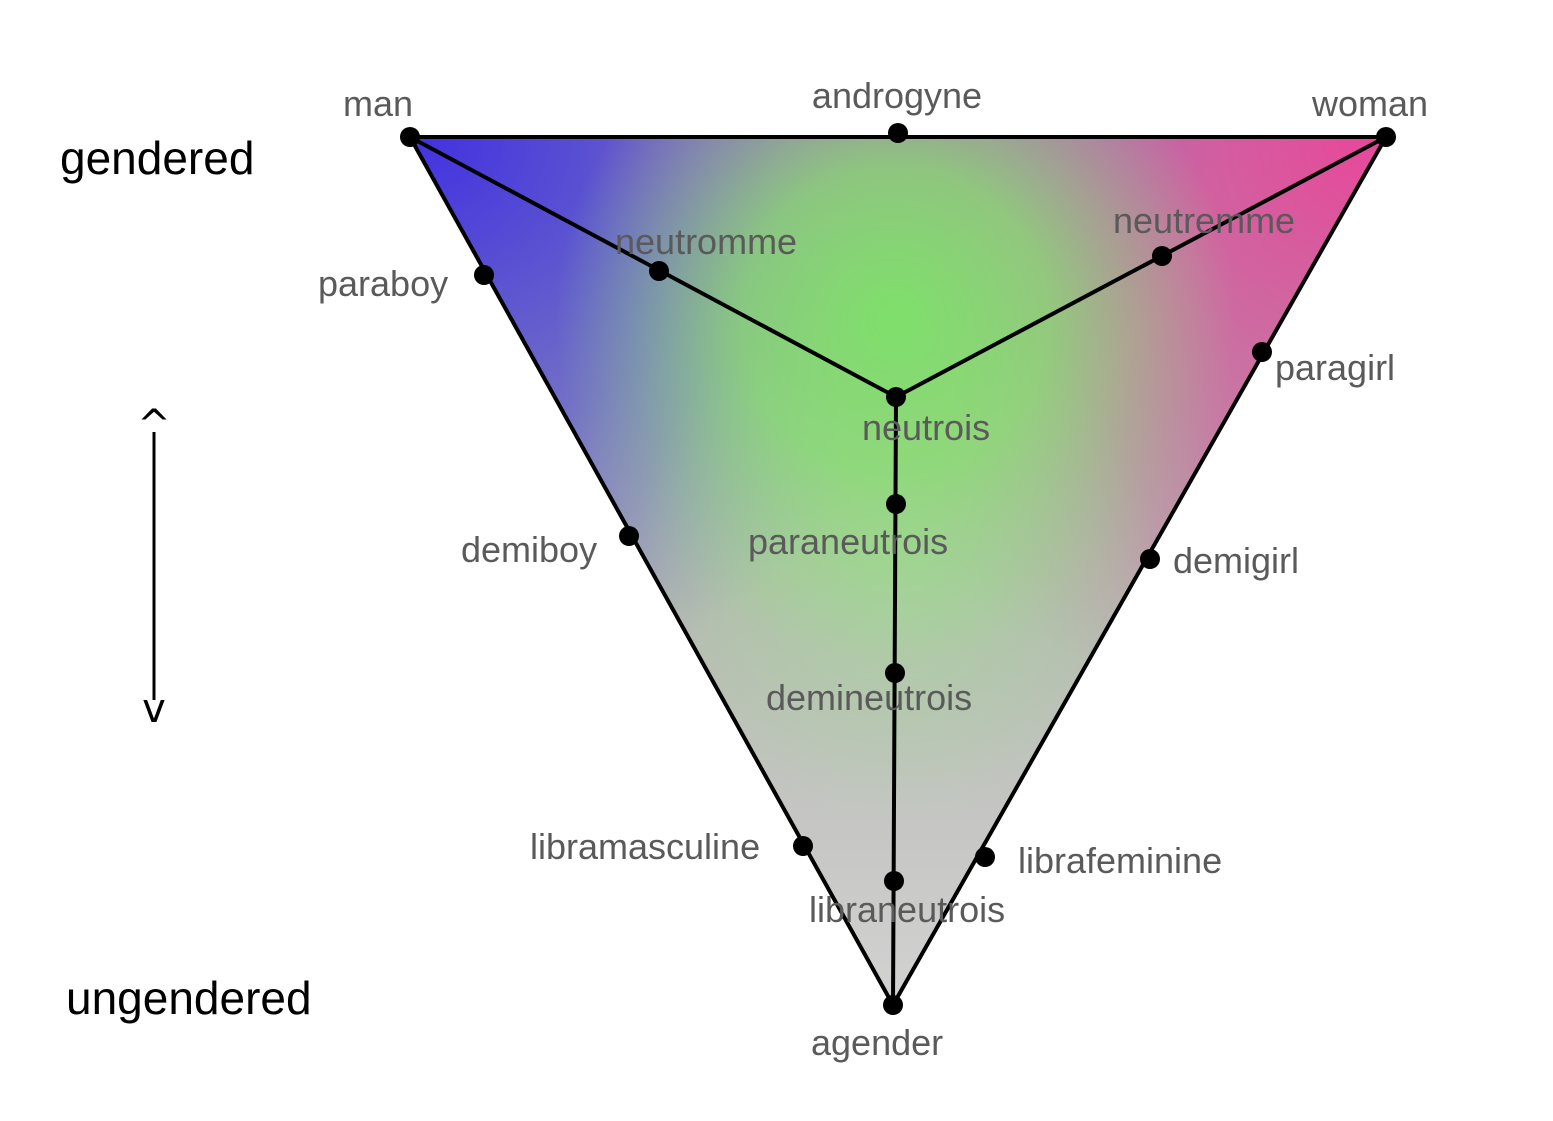 This screenshot has height=1121, width=1553. What do you see at coordinates (410, 137) in the screenshot?
I see `node-man` at bounding box center [410, 137].